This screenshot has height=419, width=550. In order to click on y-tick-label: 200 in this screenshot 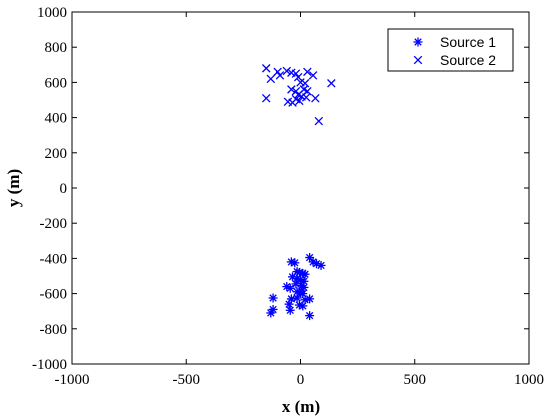, I will do `click(56, 154)`.